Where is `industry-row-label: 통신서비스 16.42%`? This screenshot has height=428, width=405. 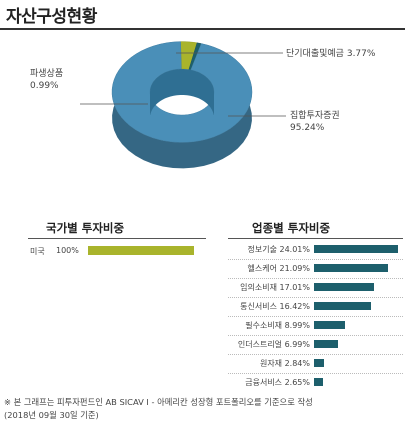 industry-row-label: 통신서비스 16.42% is located at coordinates (275, 306).